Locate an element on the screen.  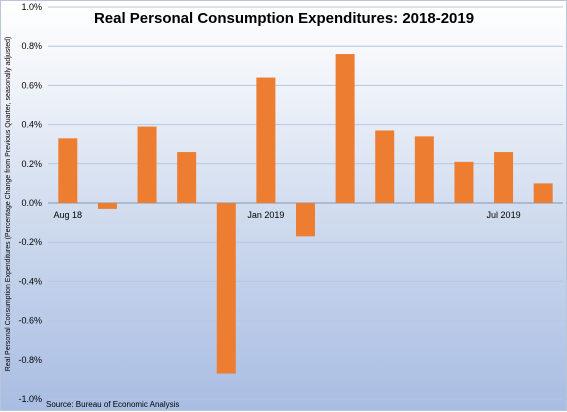
x-tick-label: Aug 18 is located at coordinates (68, 215).